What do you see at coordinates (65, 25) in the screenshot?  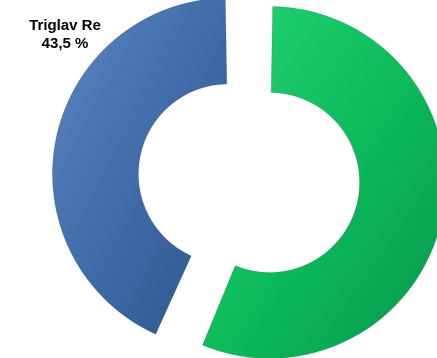 I see `slice-label-name: Triglav Re` at bounding box center [65, 25].